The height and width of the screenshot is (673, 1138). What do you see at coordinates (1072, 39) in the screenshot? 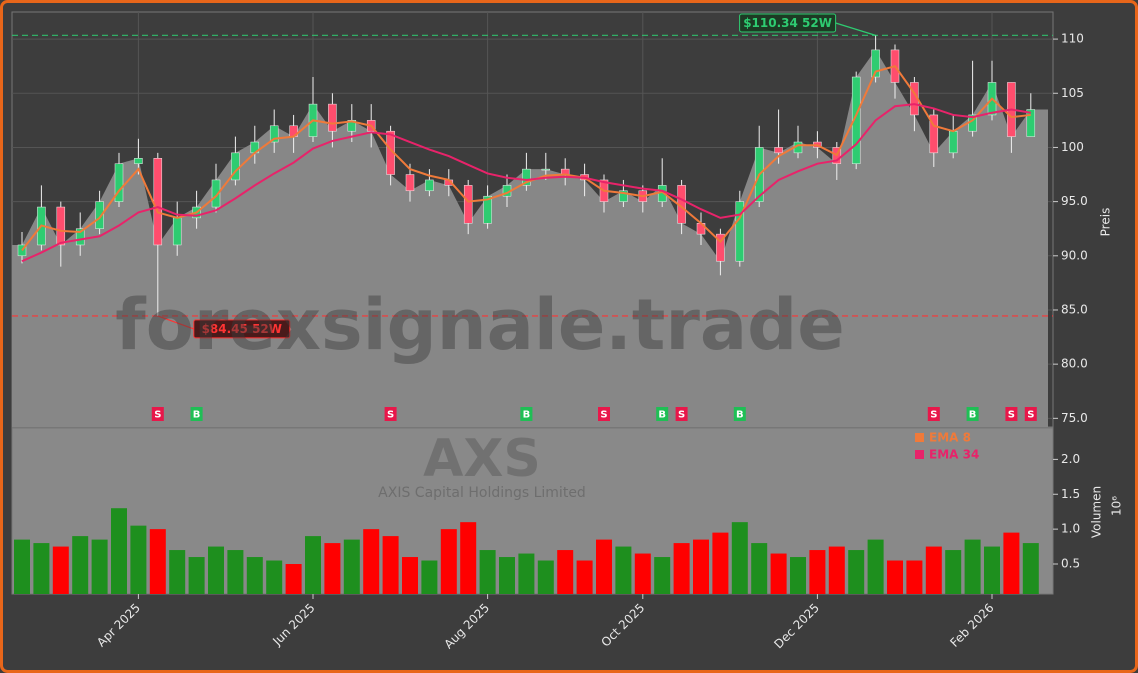
I see `y-tick-label: 110` at bounding box center [1072, 39].